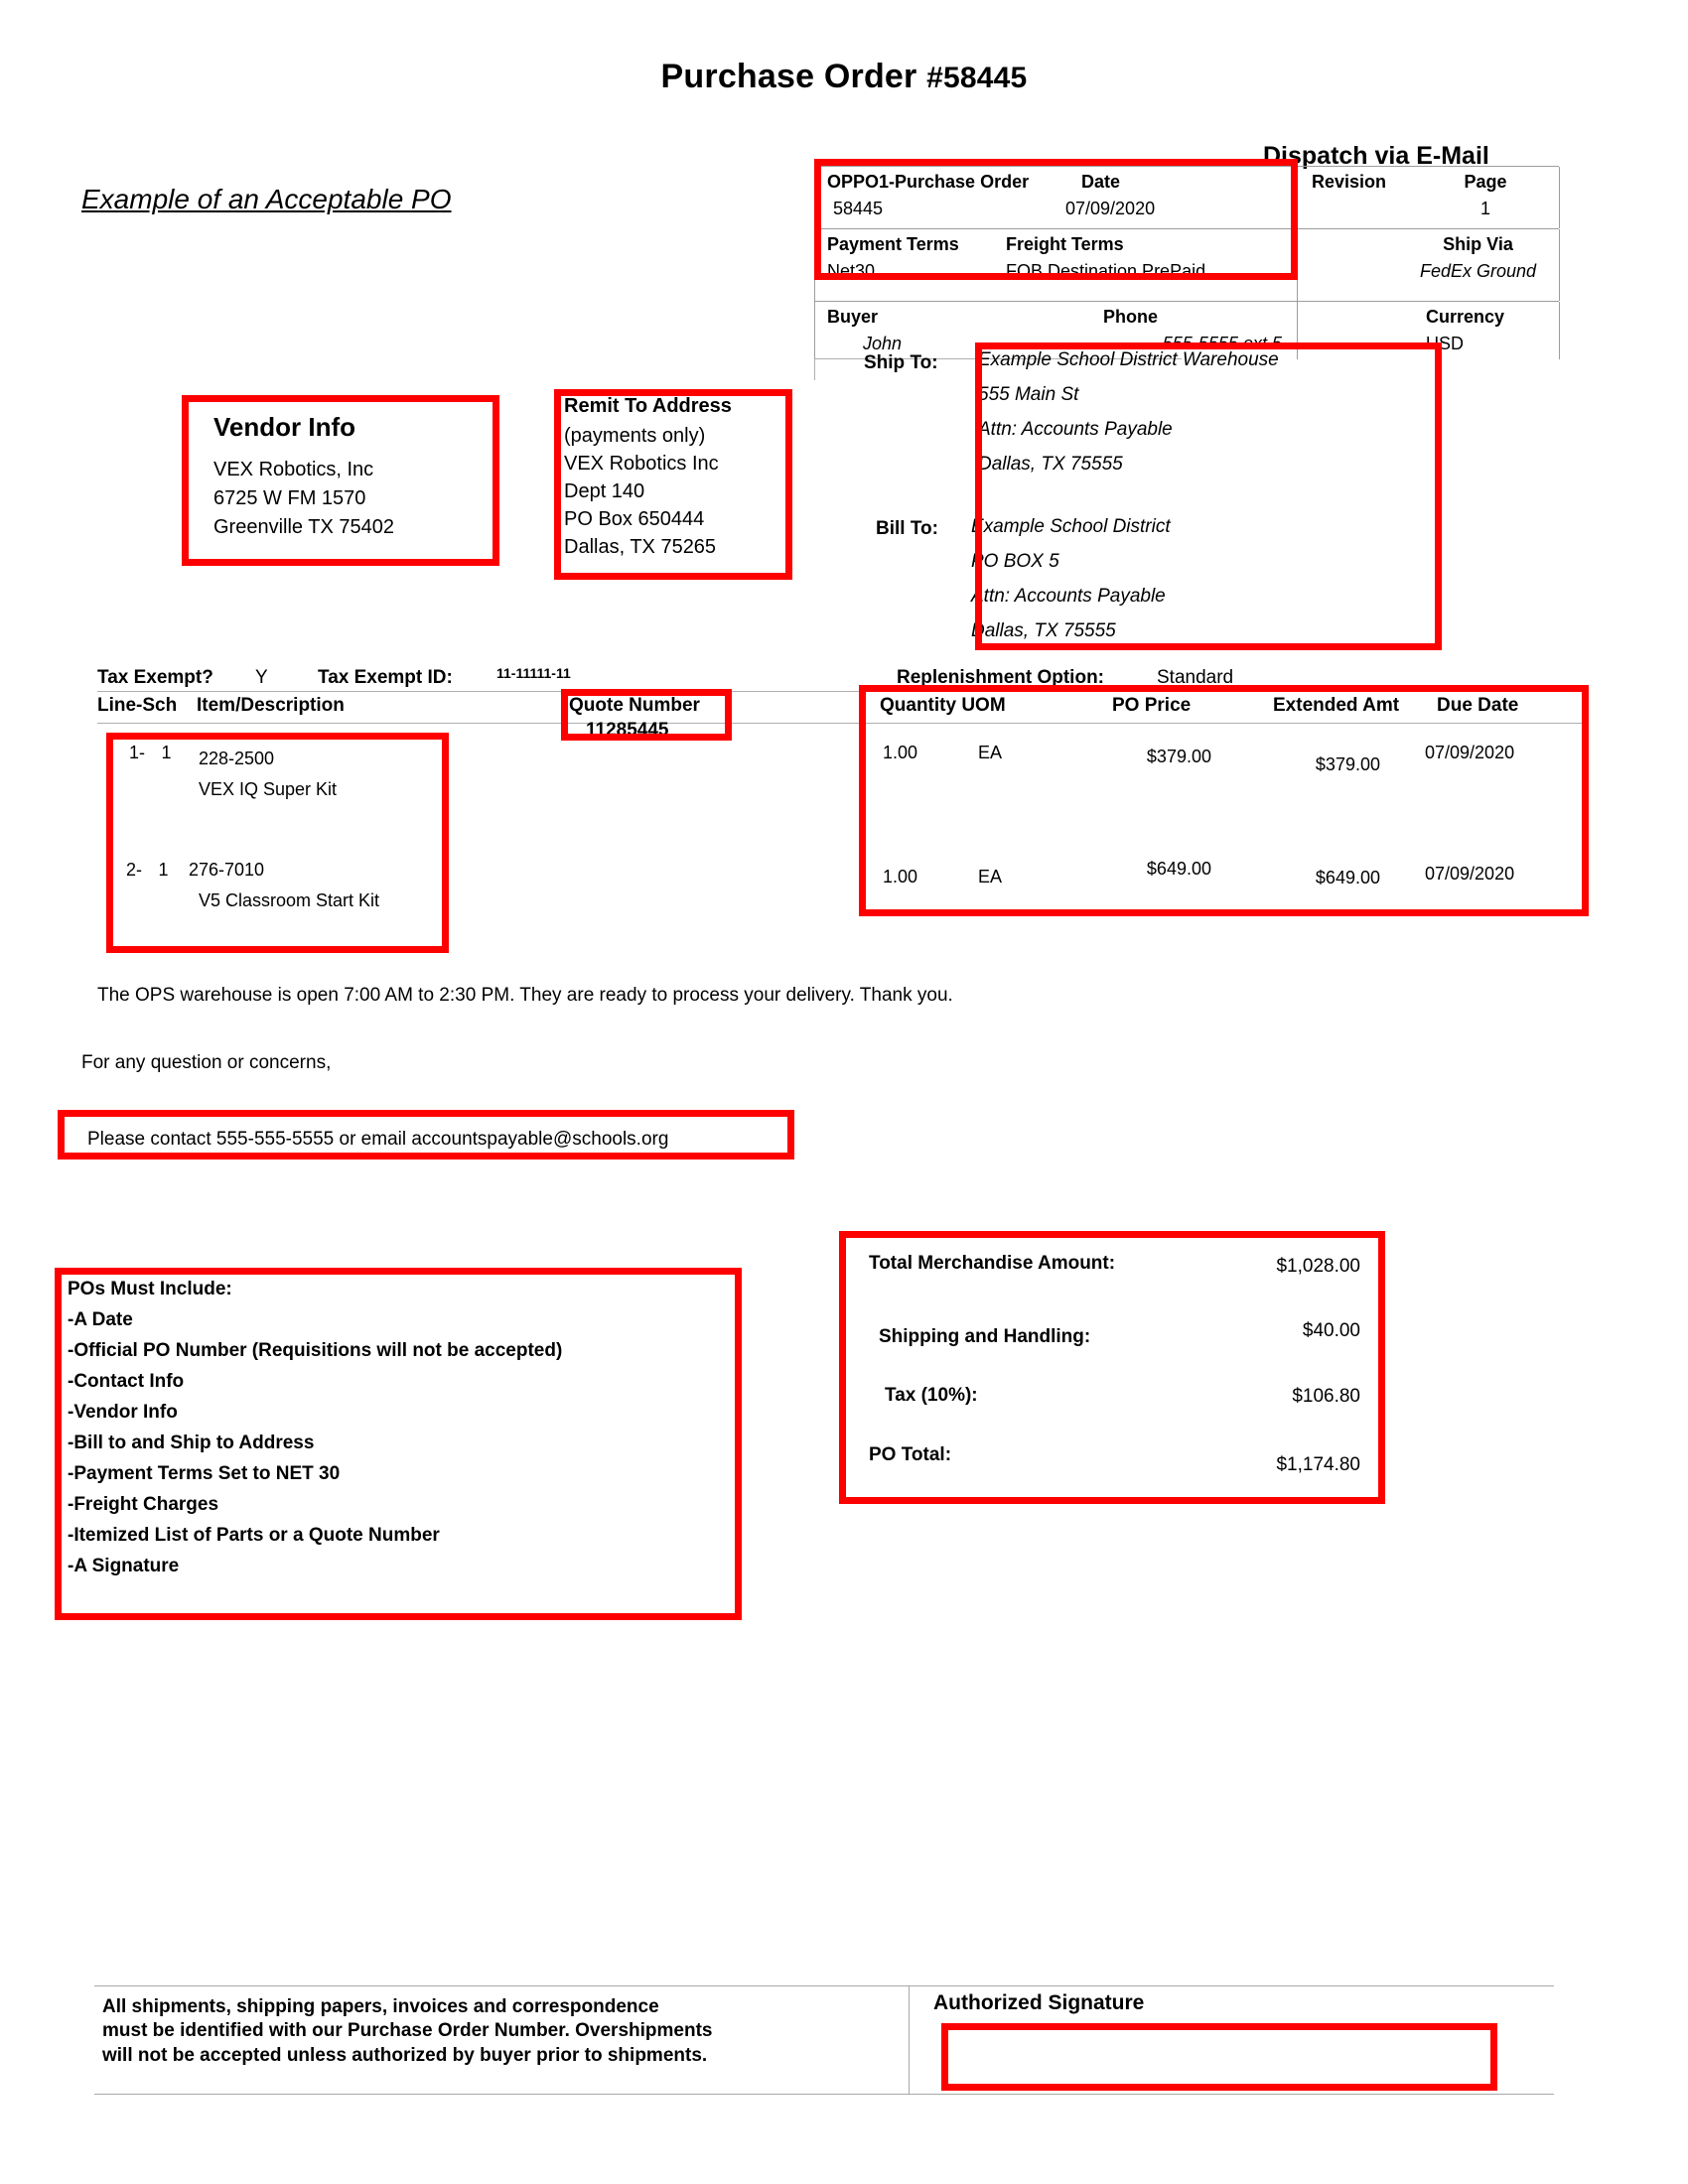 Image resolution: width=1688 pixels, height=2184 pixels. Describe the element at coordinates (191, 1443) in the screenshot. I see `list-item: -Bill to and Ship to Address` at that location.